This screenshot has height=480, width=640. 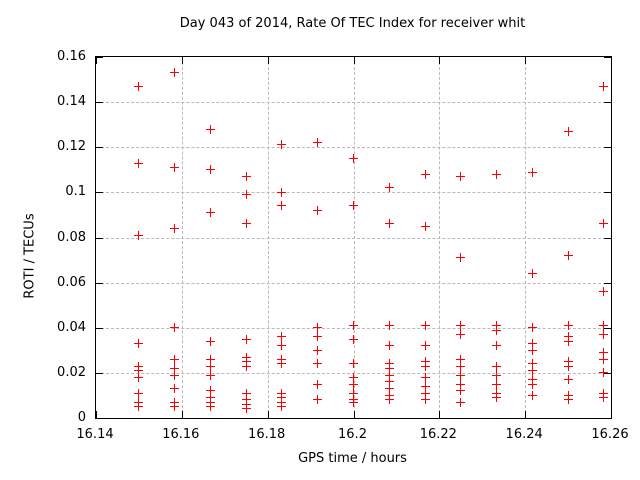 I want to click on y-tick-label: 0.04, so click(x=71, y=327).